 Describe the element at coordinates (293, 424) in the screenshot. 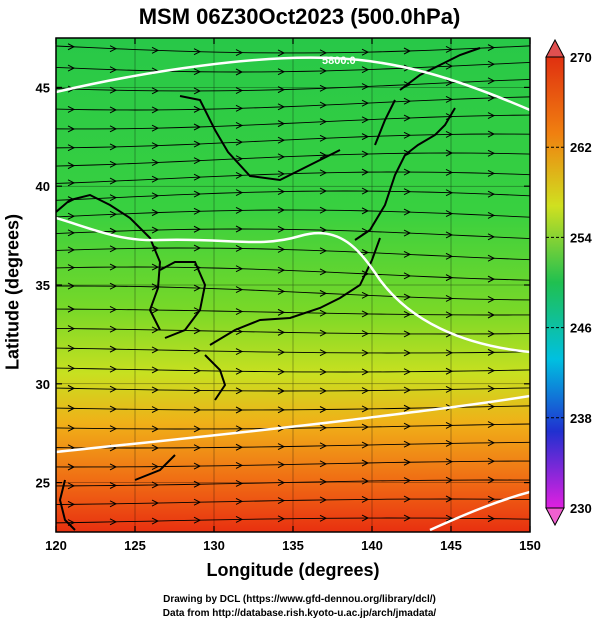

I see `contour-5880-south` at that location.